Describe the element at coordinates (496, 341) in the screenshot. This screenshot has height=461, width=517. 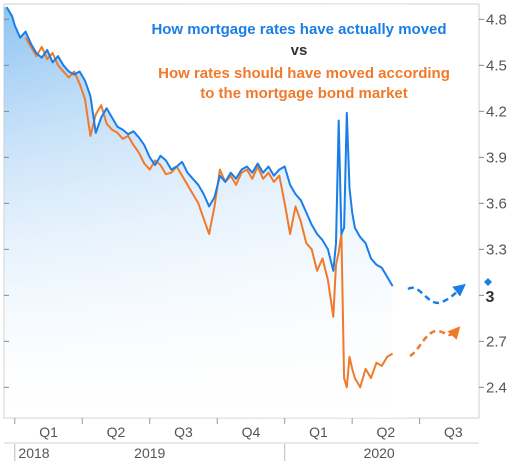
I see `y-tick-label: 2.7` at that location.